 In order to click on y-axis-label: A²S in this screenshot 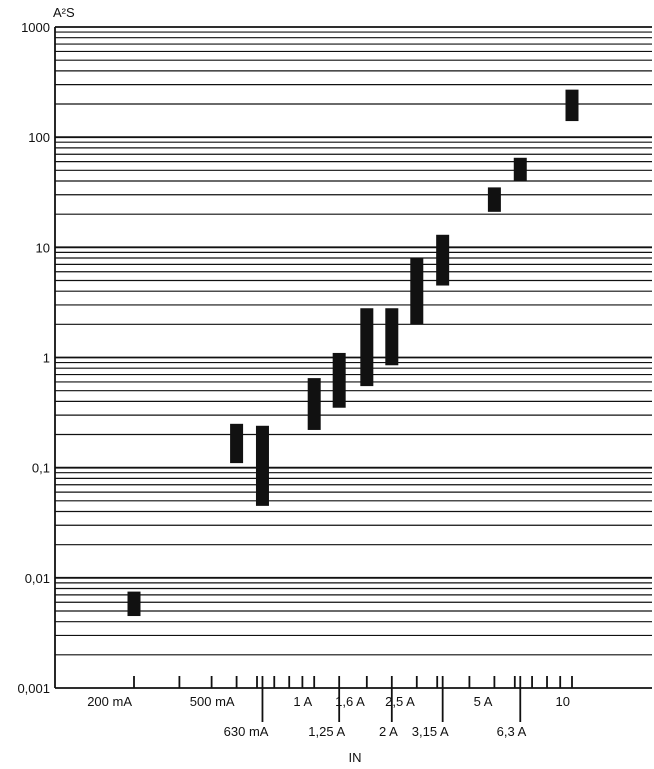, I will do `click(64, 12)`.